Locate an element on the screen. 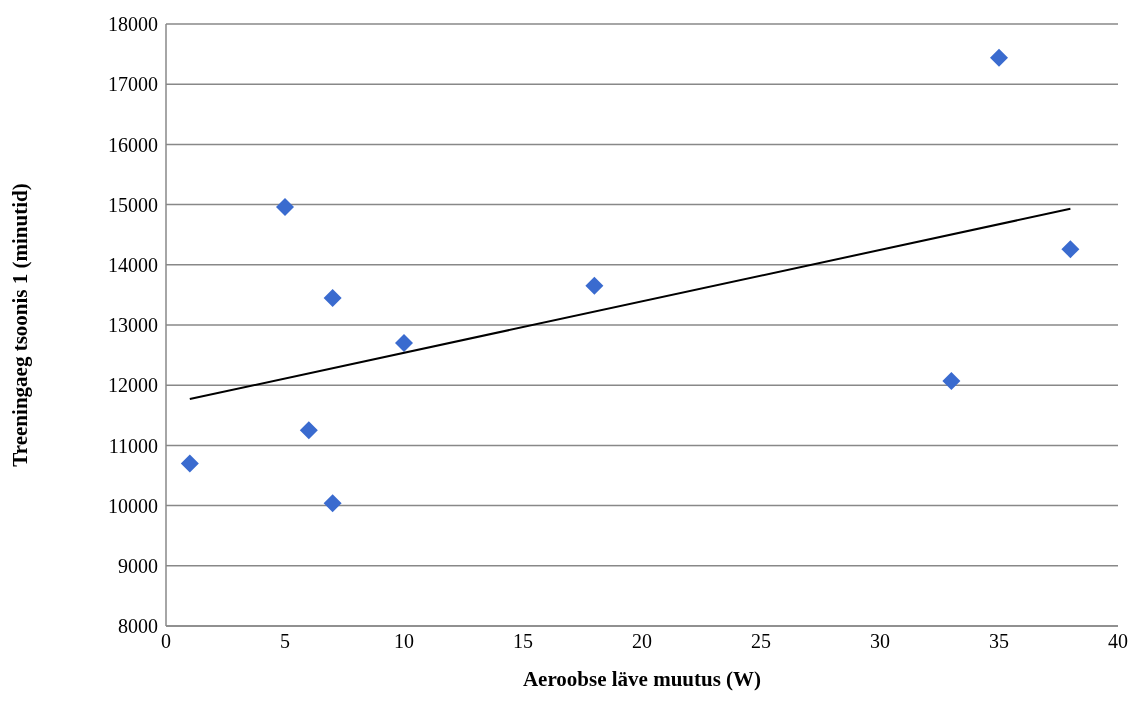  x-tick-label: 0 is located at coordinates (166, 641).